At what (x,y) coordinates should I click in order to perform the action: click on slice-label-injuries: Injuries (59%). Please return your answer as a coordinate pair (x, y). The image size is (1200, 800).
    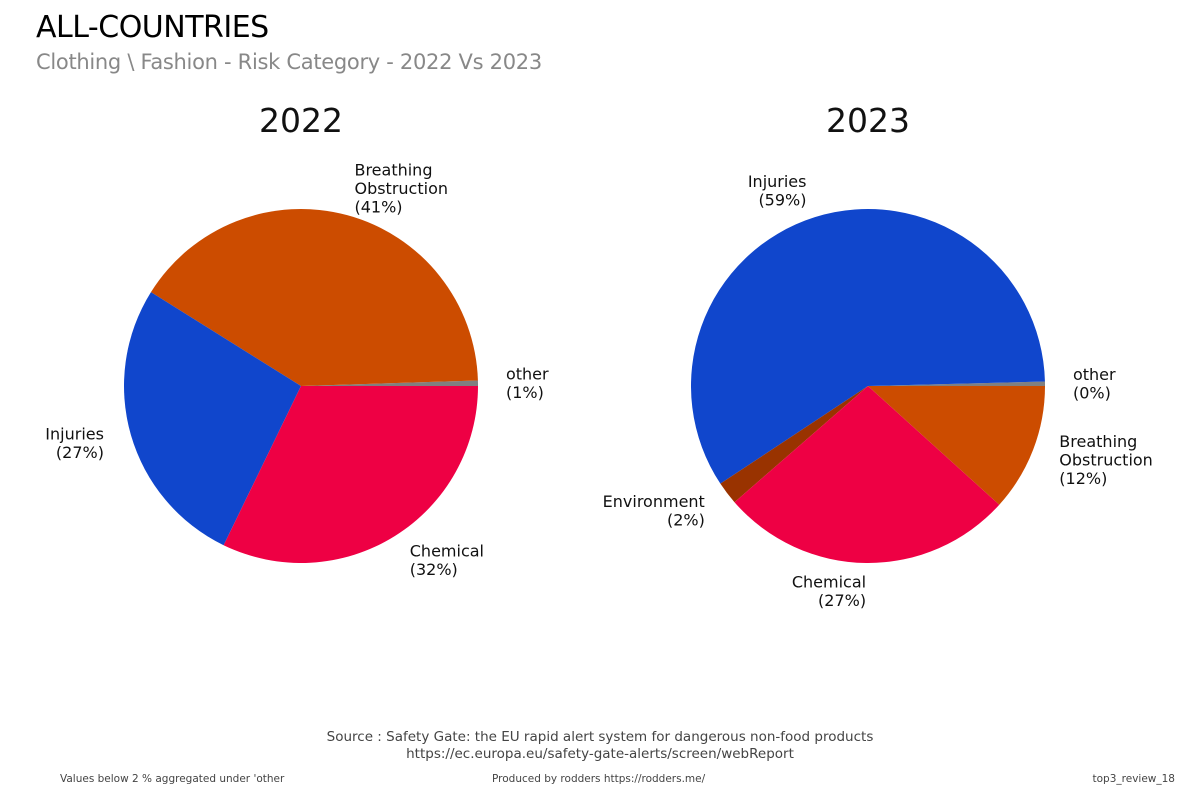
    Looking at the image, I should click on (777, 191).